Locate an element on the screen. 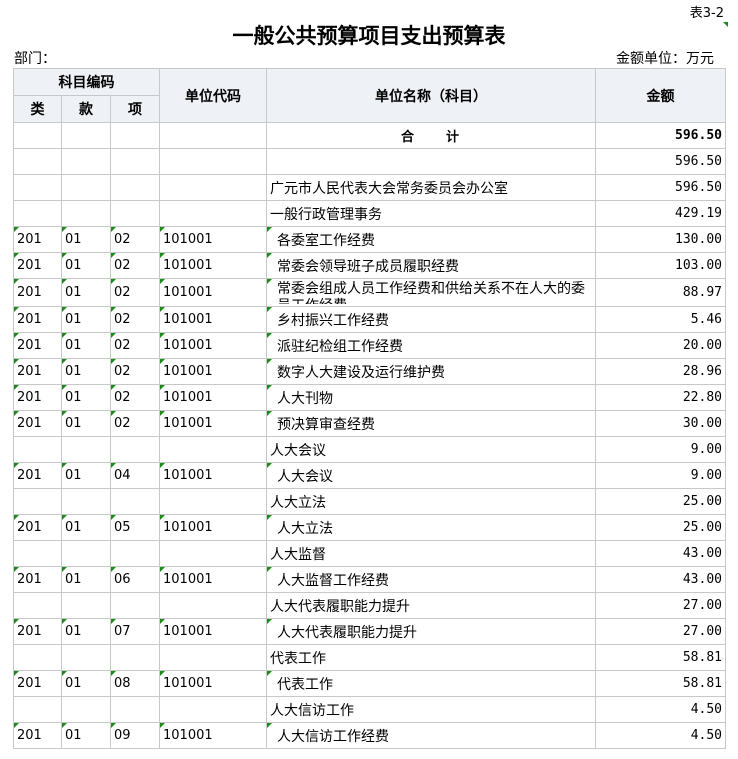 Image resolution: width=738 pixels, height=759 pixels. table-row: 人大代表履职能力提升 27.00 is located at coordinates (369, 605).